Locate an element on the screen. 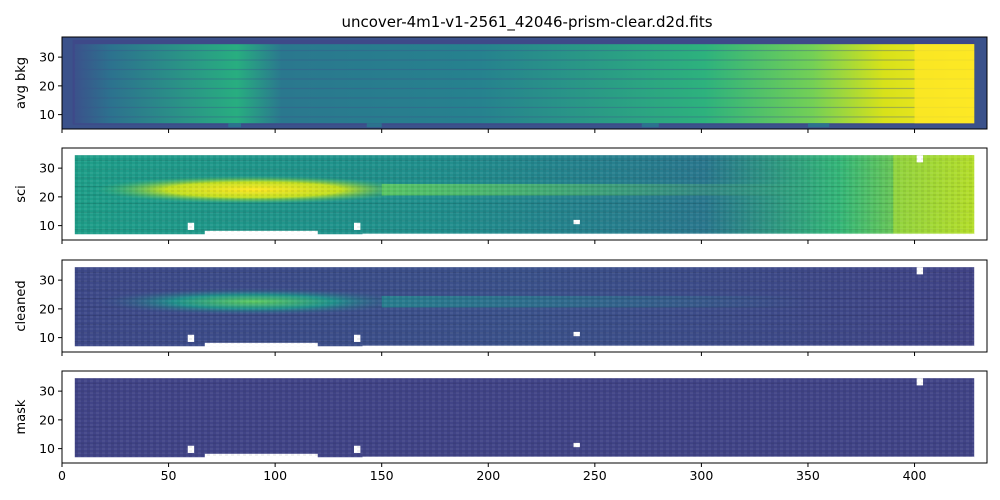 This screenshot has width=1000, height=500. x-tick-label: 400 is located at coordinates (915, 475).